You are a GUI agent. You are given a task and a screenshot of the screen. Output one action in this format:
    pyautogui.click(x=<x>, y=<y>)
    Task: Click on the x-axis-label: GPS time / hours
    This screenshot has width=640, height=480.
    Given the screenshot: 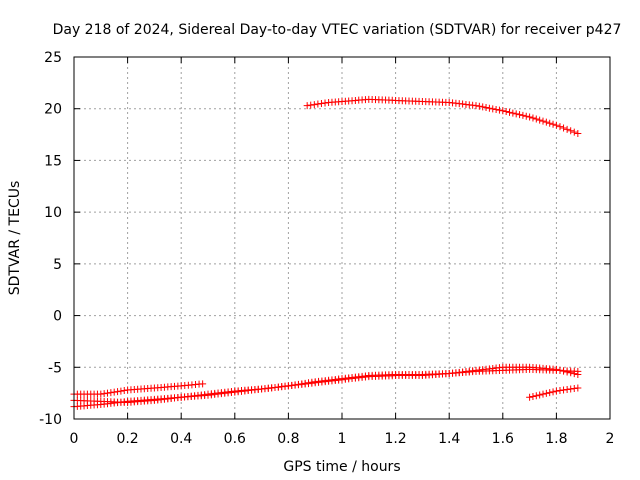 What is the action you would take?
    pyautogui.click(x=341, y=467)
    